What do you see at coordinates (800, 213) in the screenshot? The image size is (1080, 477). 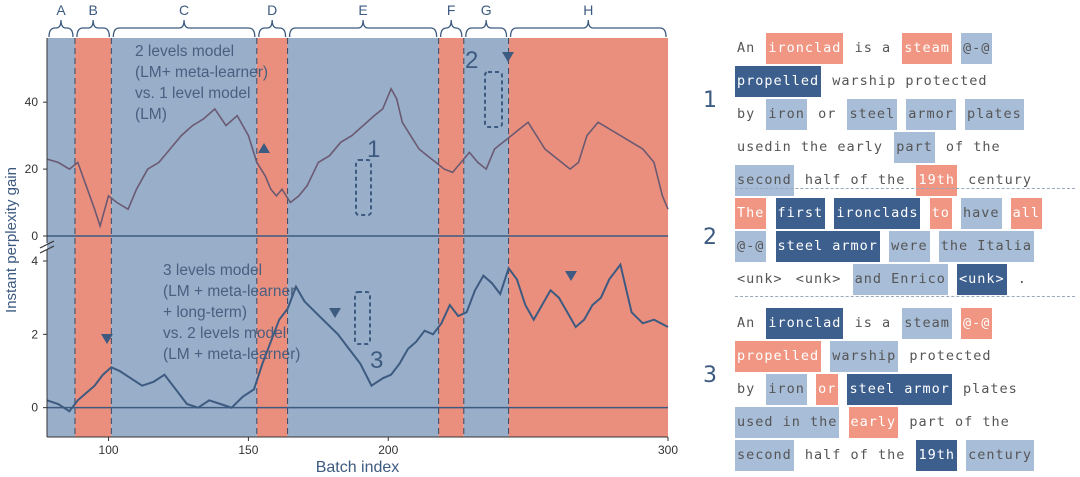 I see `token: first` at bounding box center [800, 213].